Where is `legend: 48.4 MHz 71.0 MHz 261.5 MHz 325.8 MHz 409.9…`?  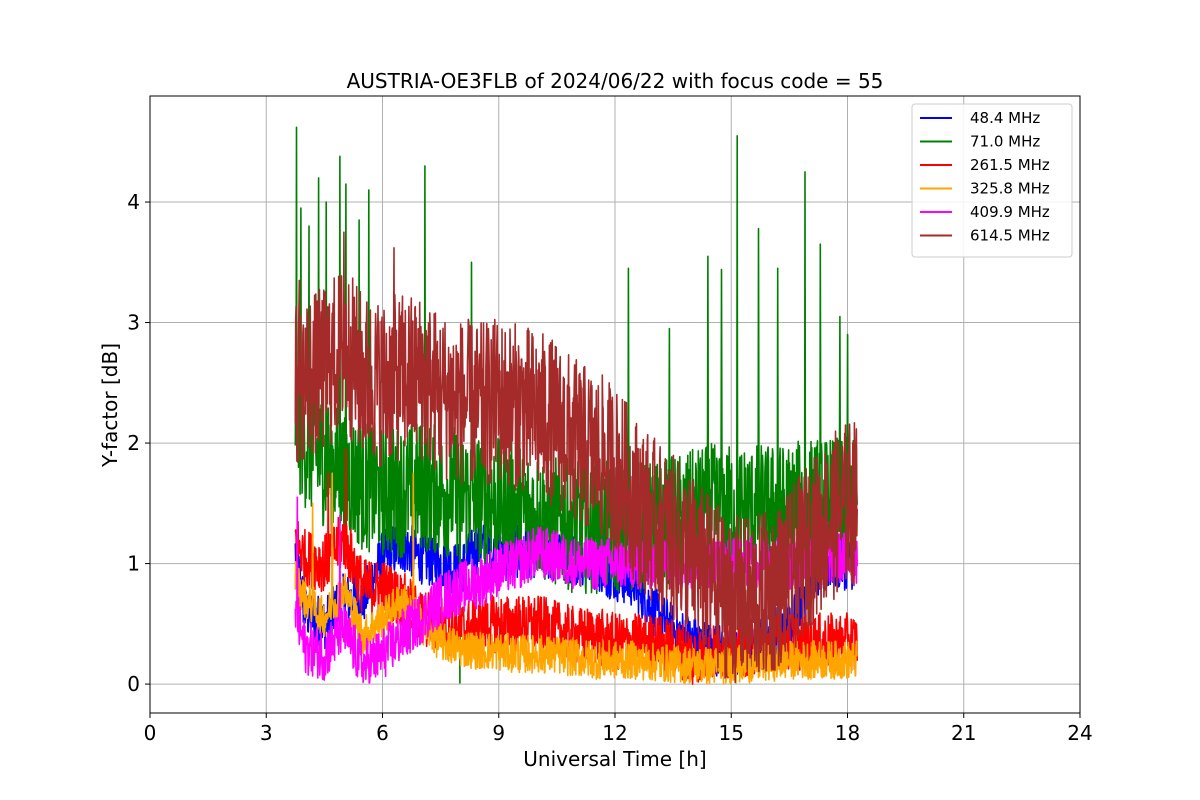
legend: 48.4 MHz 71.0 MHz 261.5 MHz 325.8 MHz 409.9… is located at coordinates (992, 180).